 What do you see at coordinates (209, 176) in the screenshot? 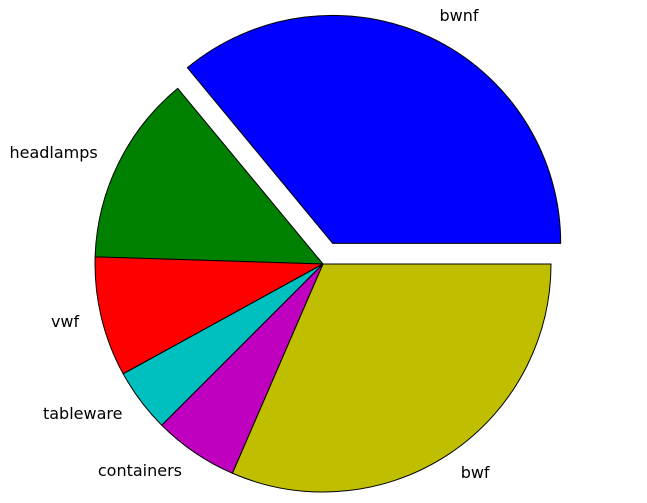
I see `pie-slice-headlamps` at bounding box center [209, 176].